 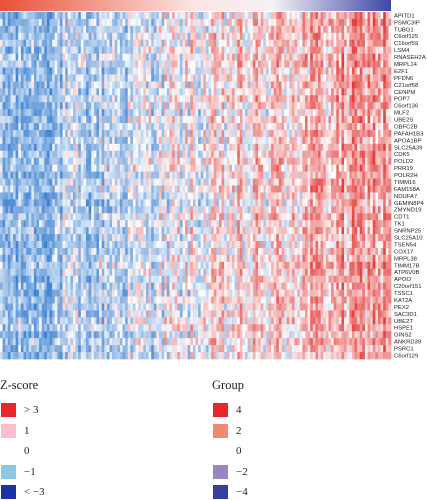 What do you see at coordinates (405, 245) in the screenshot?
I see `row-label: TSEN54` at bounding box center [405, 245].